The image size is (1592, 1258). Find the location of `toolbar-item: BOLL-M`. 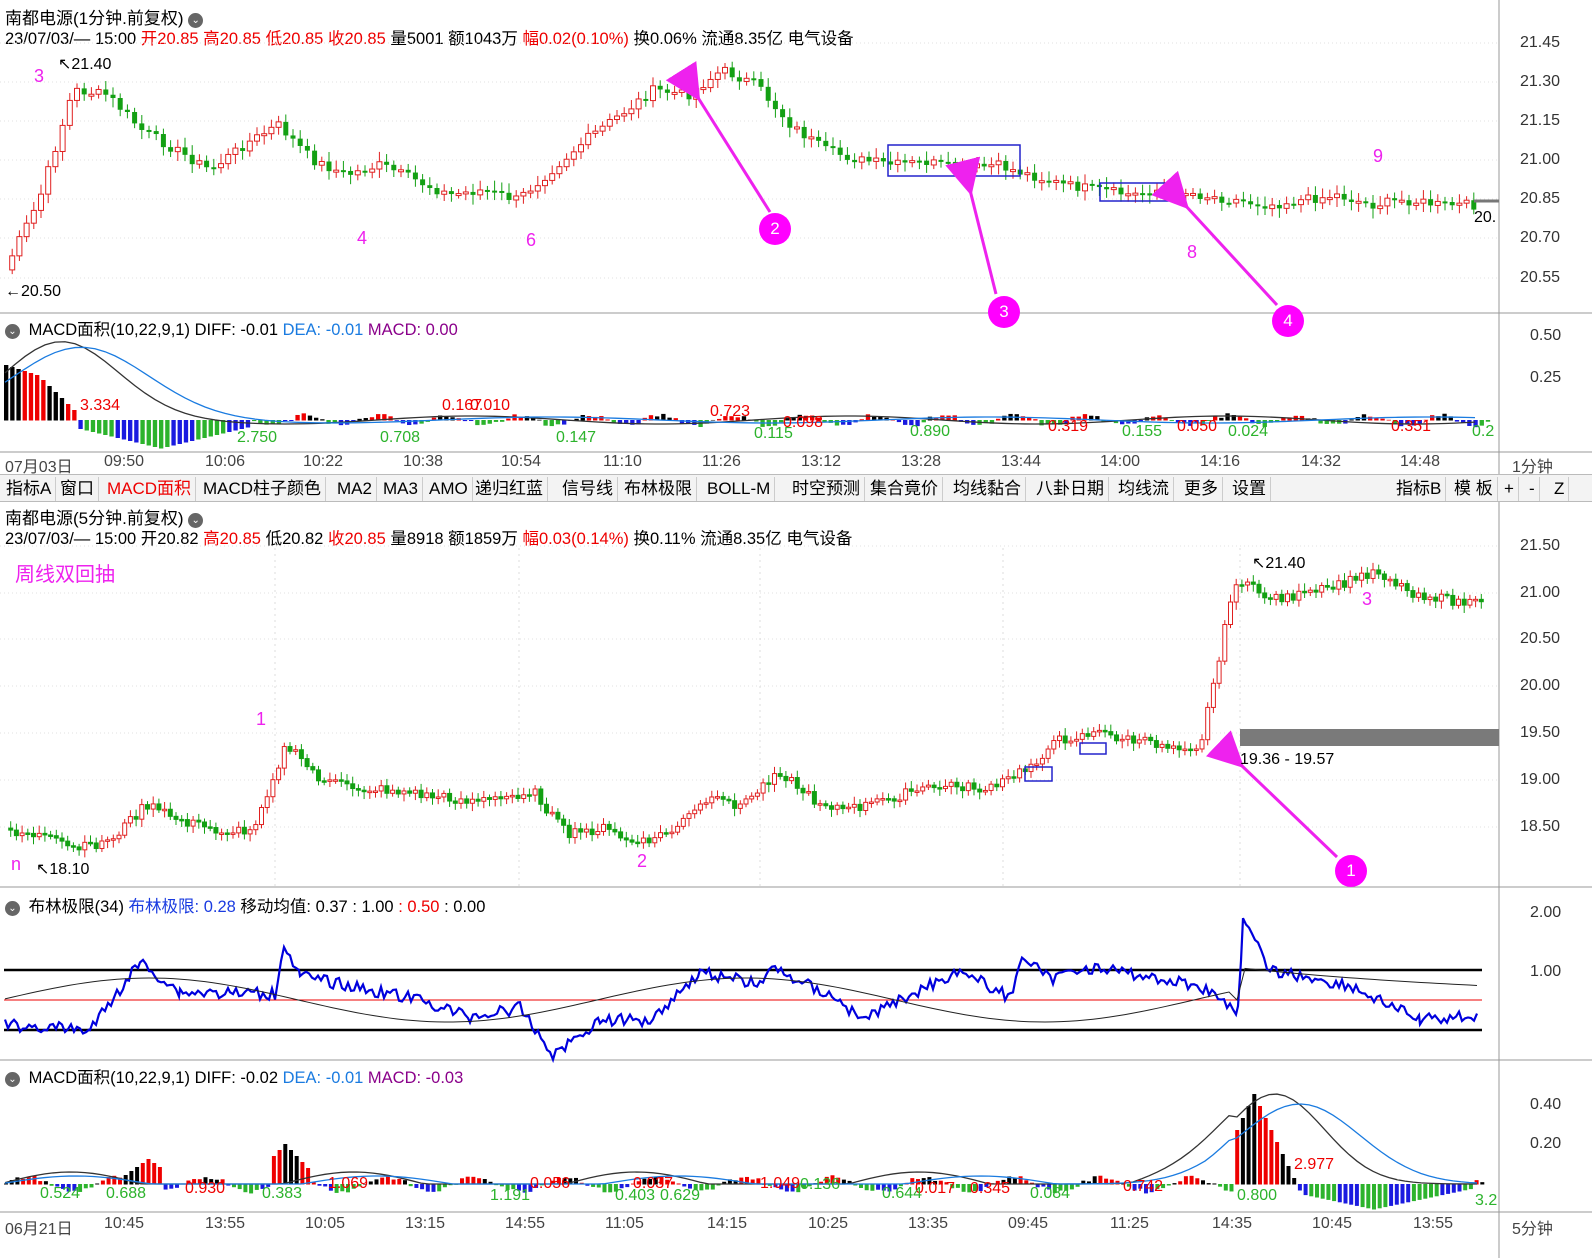

toolbar-item: BOLL-M is located at coordinates (739, 489).